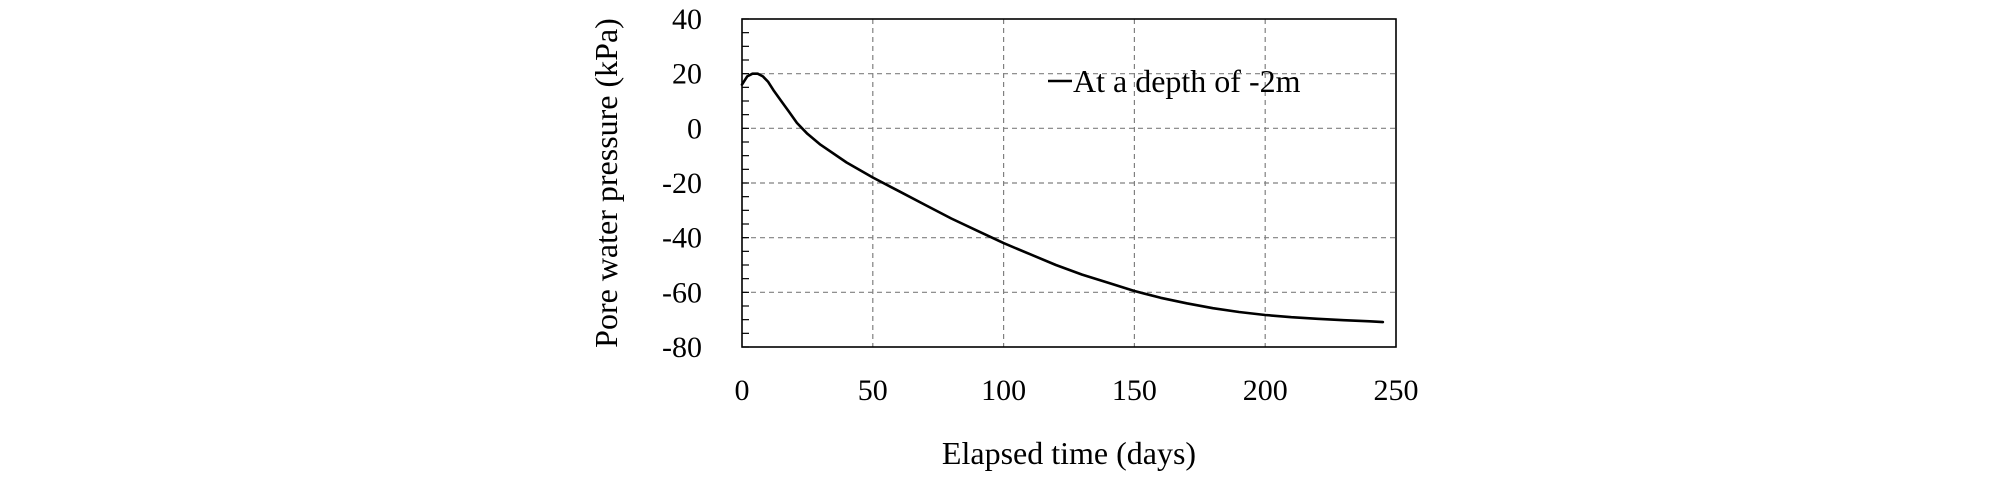 The width and height of the screenshot is (2008, 483). I want to click on x-tick-label: 150, so click(1134, 390).